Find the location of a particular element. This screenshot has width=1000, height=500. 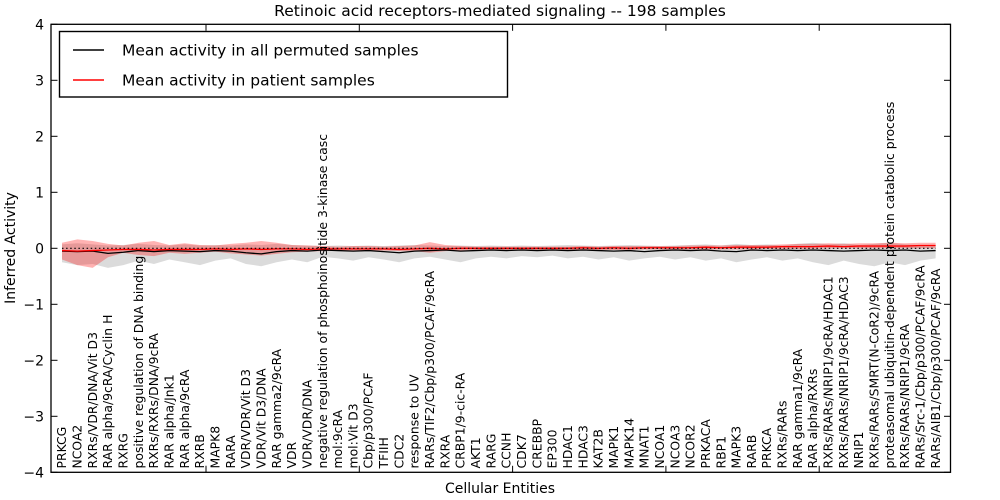

y-tick-label: 0 is located at coordinates (39, 249).